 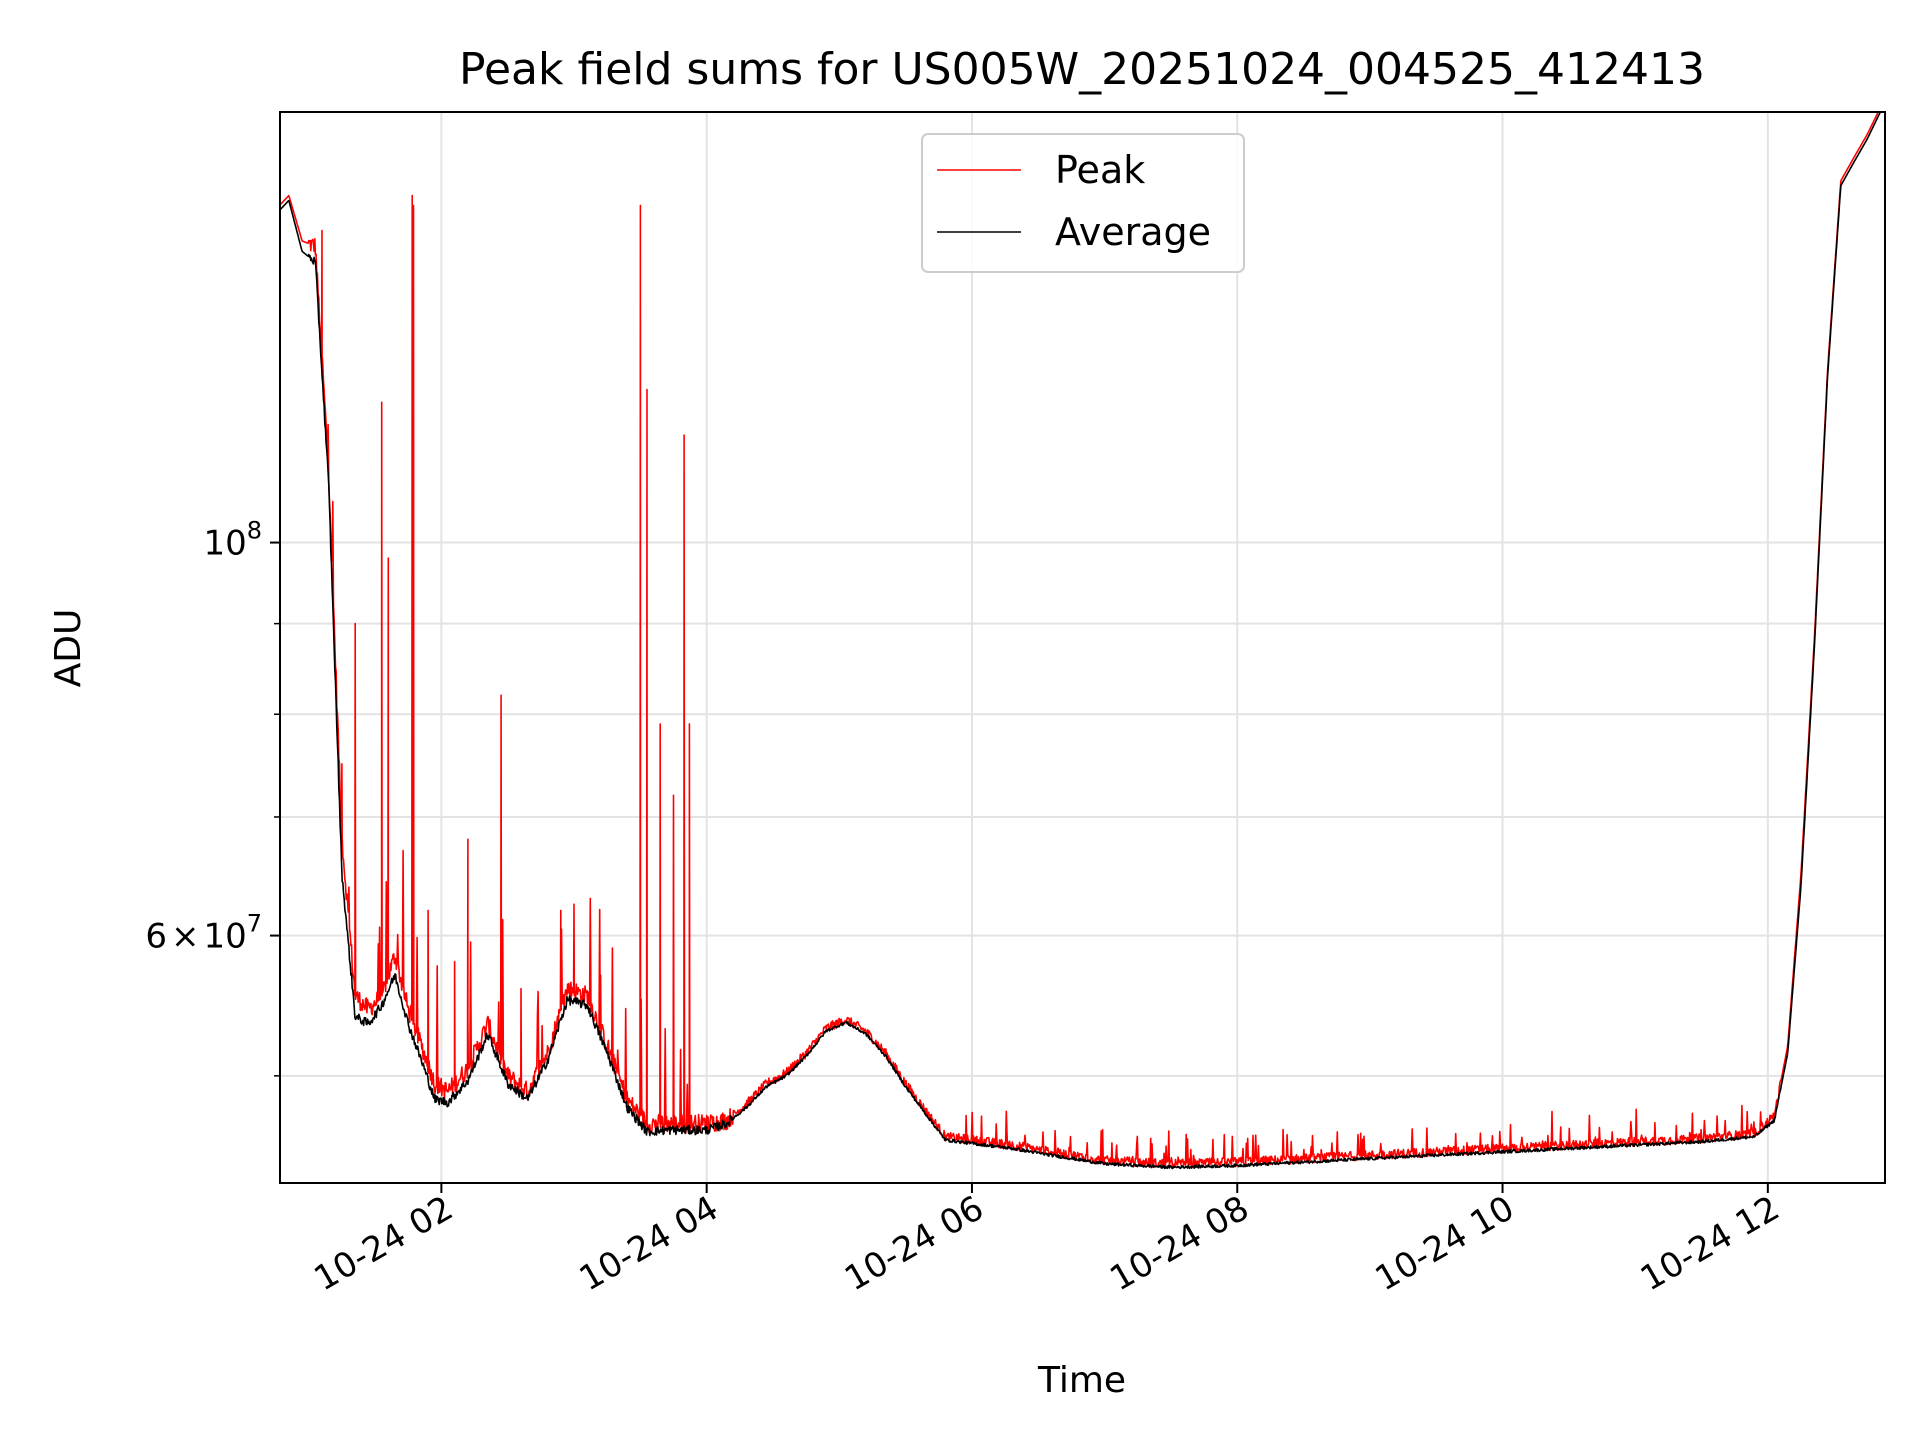 I want to click on y-tick-times: ×, so click(x=185, y=937).